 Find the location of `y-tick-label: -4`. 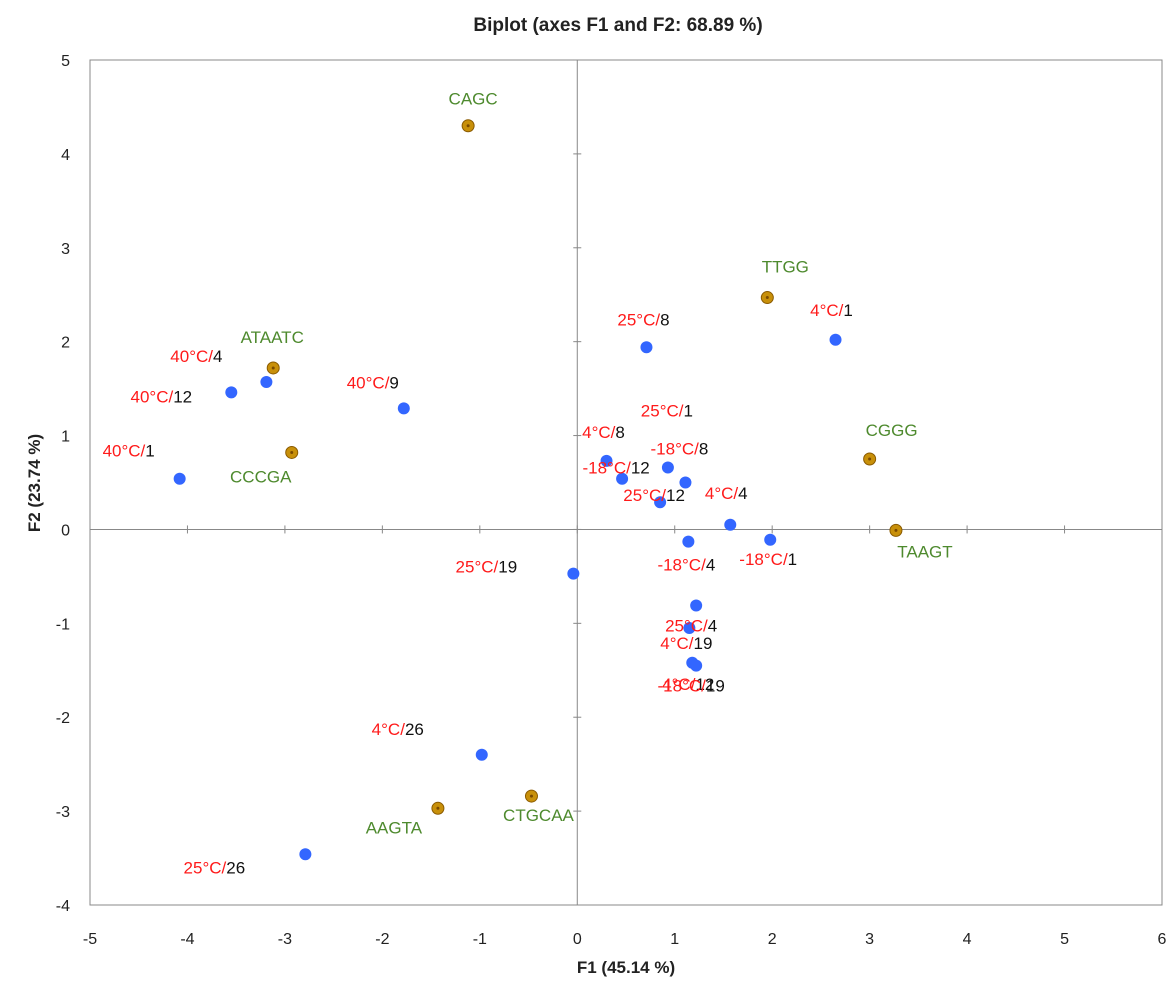

y-tick-label: -4 is located at coordinates (63, 906).